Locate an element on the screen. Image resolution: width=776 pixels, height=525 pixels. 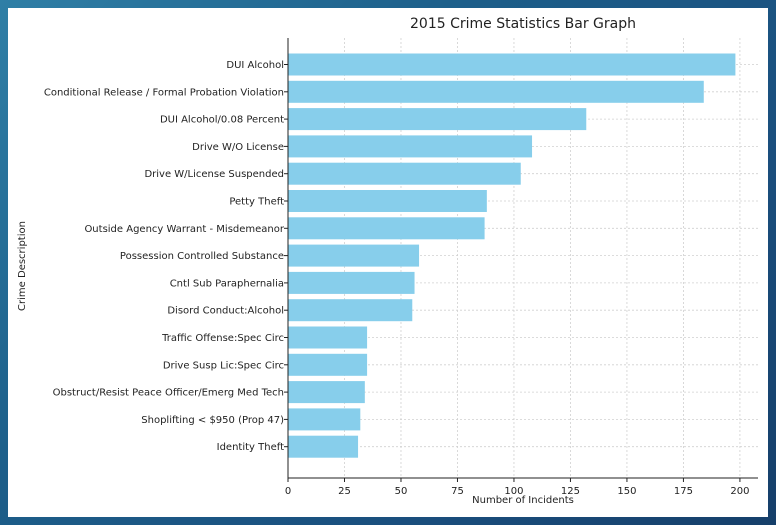
x-tick-label: 125 is located at coordinates (570, 491).